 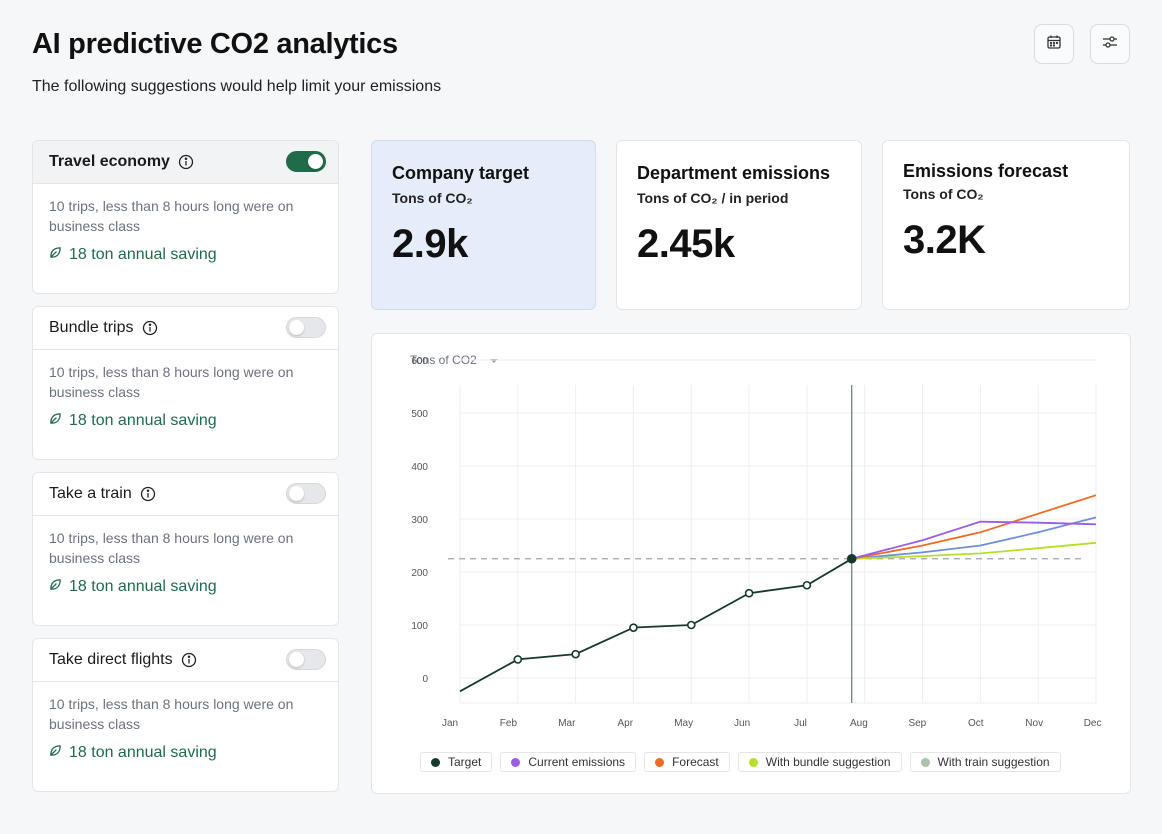 What do you see at coordinates (974, 540) in the screenshot?
I see `series-line-current-emissions` at bounding box center [974, 540].